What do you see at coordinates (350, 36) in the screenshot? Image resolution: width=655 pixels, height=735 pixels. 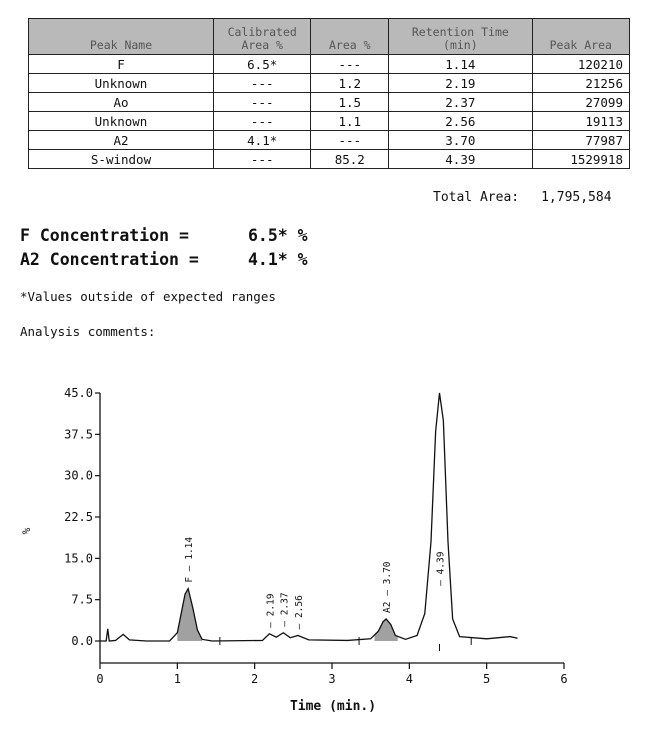 I see `header-area-percent: Area %` at bounding box center [350, 36].